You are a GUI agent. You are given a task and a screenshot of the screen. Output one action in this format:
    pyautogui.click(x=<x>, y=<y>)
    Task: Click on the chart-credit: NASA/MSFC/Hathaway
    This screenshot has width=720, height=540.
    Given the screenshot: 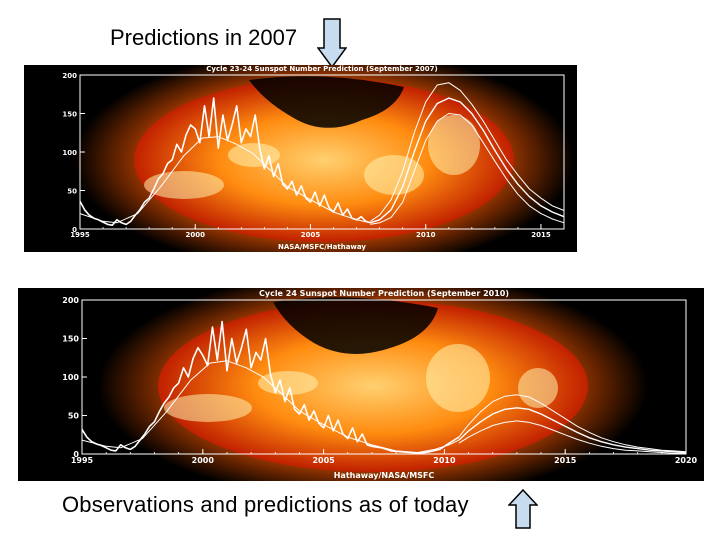 What is the action you would take?
    pyautogui.click(x=322, y=247)
    